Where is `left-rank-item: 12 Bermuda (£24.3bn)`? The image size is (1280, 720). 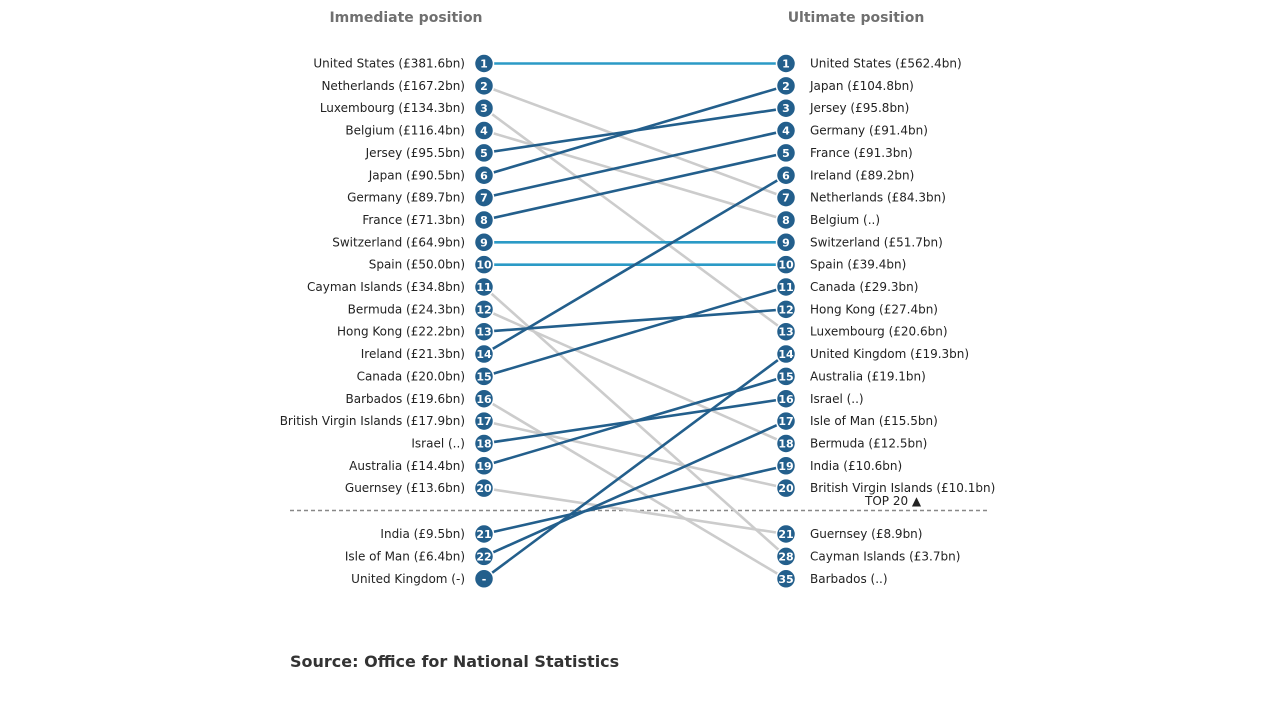
left-rank-item: 12 Bermuda (£24.3bn) is located at coordinates (421, 309).